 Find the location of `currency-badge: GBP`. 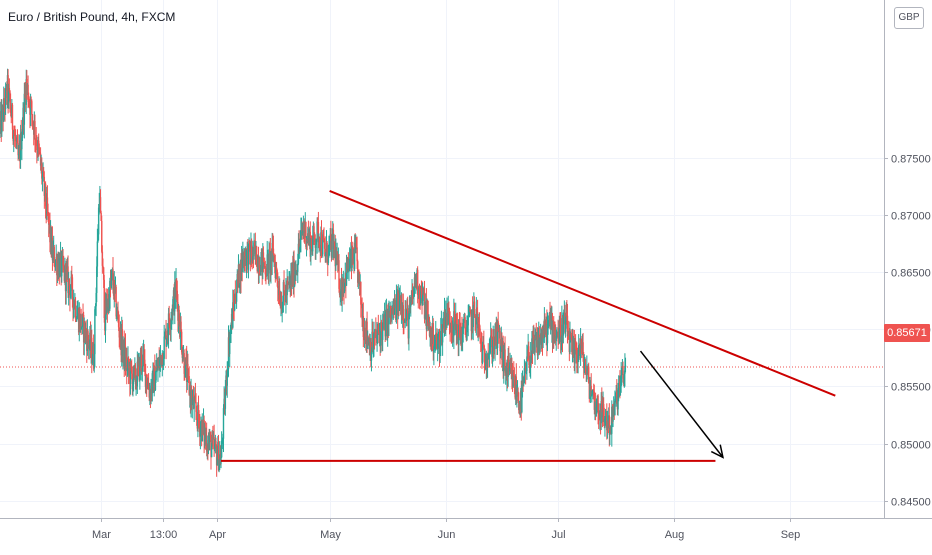

currency-badge: GBP is located at coordinates (909, 18).